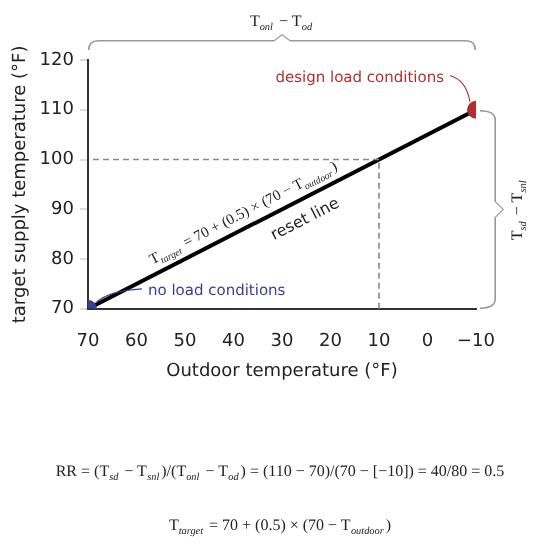  What do you see at coordinates (57, 110) in the screenshot?
I see `y-tick-label: 110` at bounding box center [57, 110].